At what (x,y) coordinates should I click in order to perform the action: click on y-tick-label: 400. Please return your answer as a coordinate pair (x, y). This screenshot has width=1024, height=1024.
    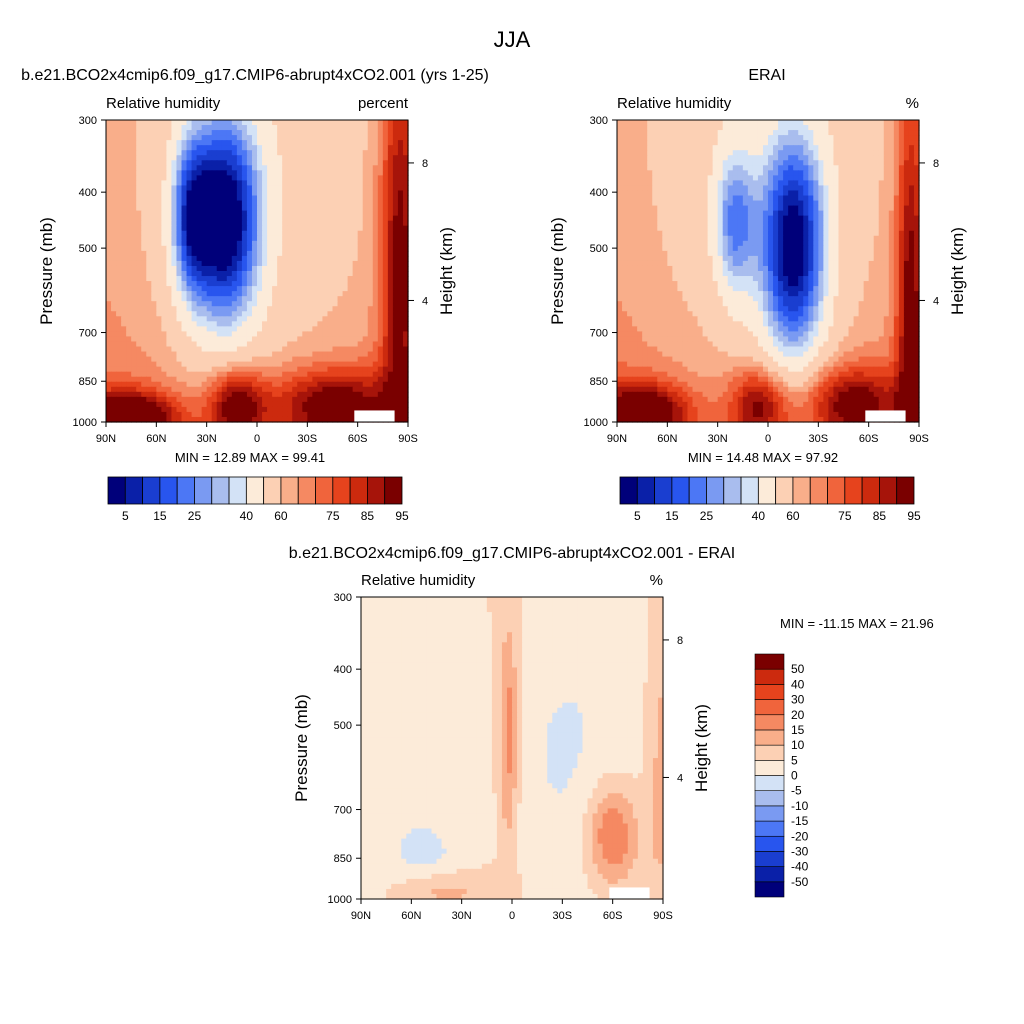
    Looking at the image, I should click on (88, 193).